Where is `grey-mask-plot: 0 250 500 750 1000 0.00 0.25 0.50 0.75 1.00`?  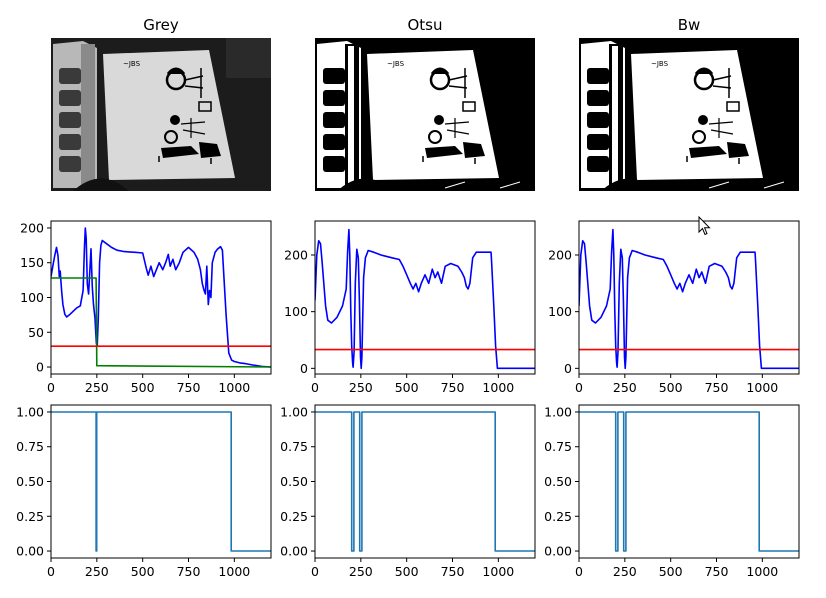 grey-mask-plot: 0 250 500 750 1000 0.00 0.25 0.50 0.75 1.00 is located at coordinates (144, 491).